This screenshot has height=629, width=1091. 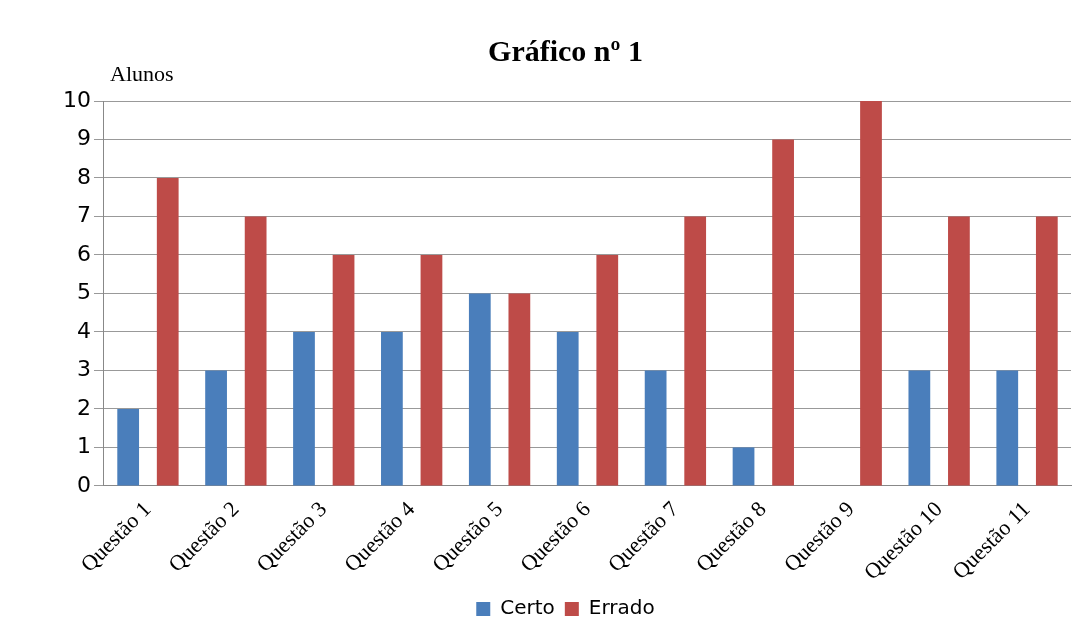 I want to click on y-tick-label: 1, so click(x=83, y=446).